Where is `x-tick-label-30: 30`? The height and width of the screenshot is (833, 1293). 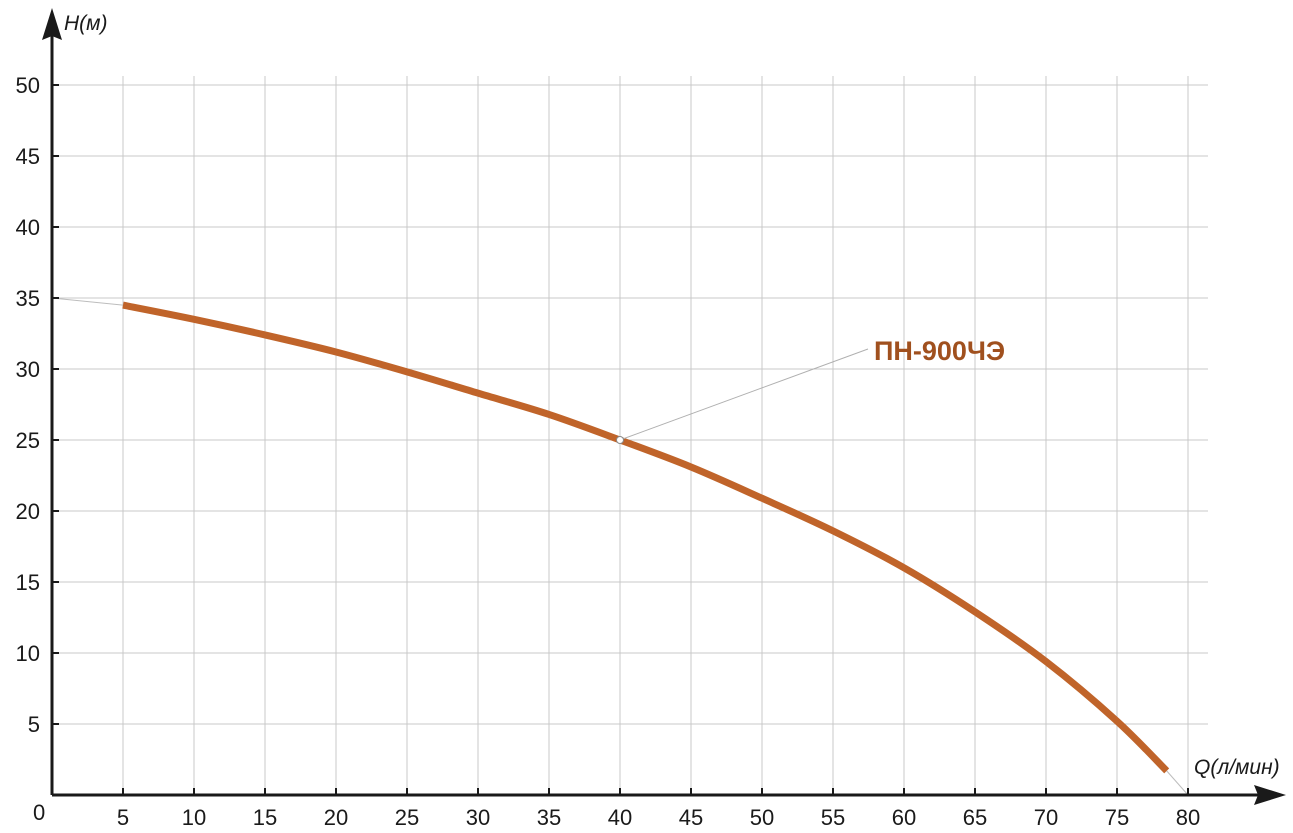
x-tick-label-30: 30 is located at coordinates (478, 817).